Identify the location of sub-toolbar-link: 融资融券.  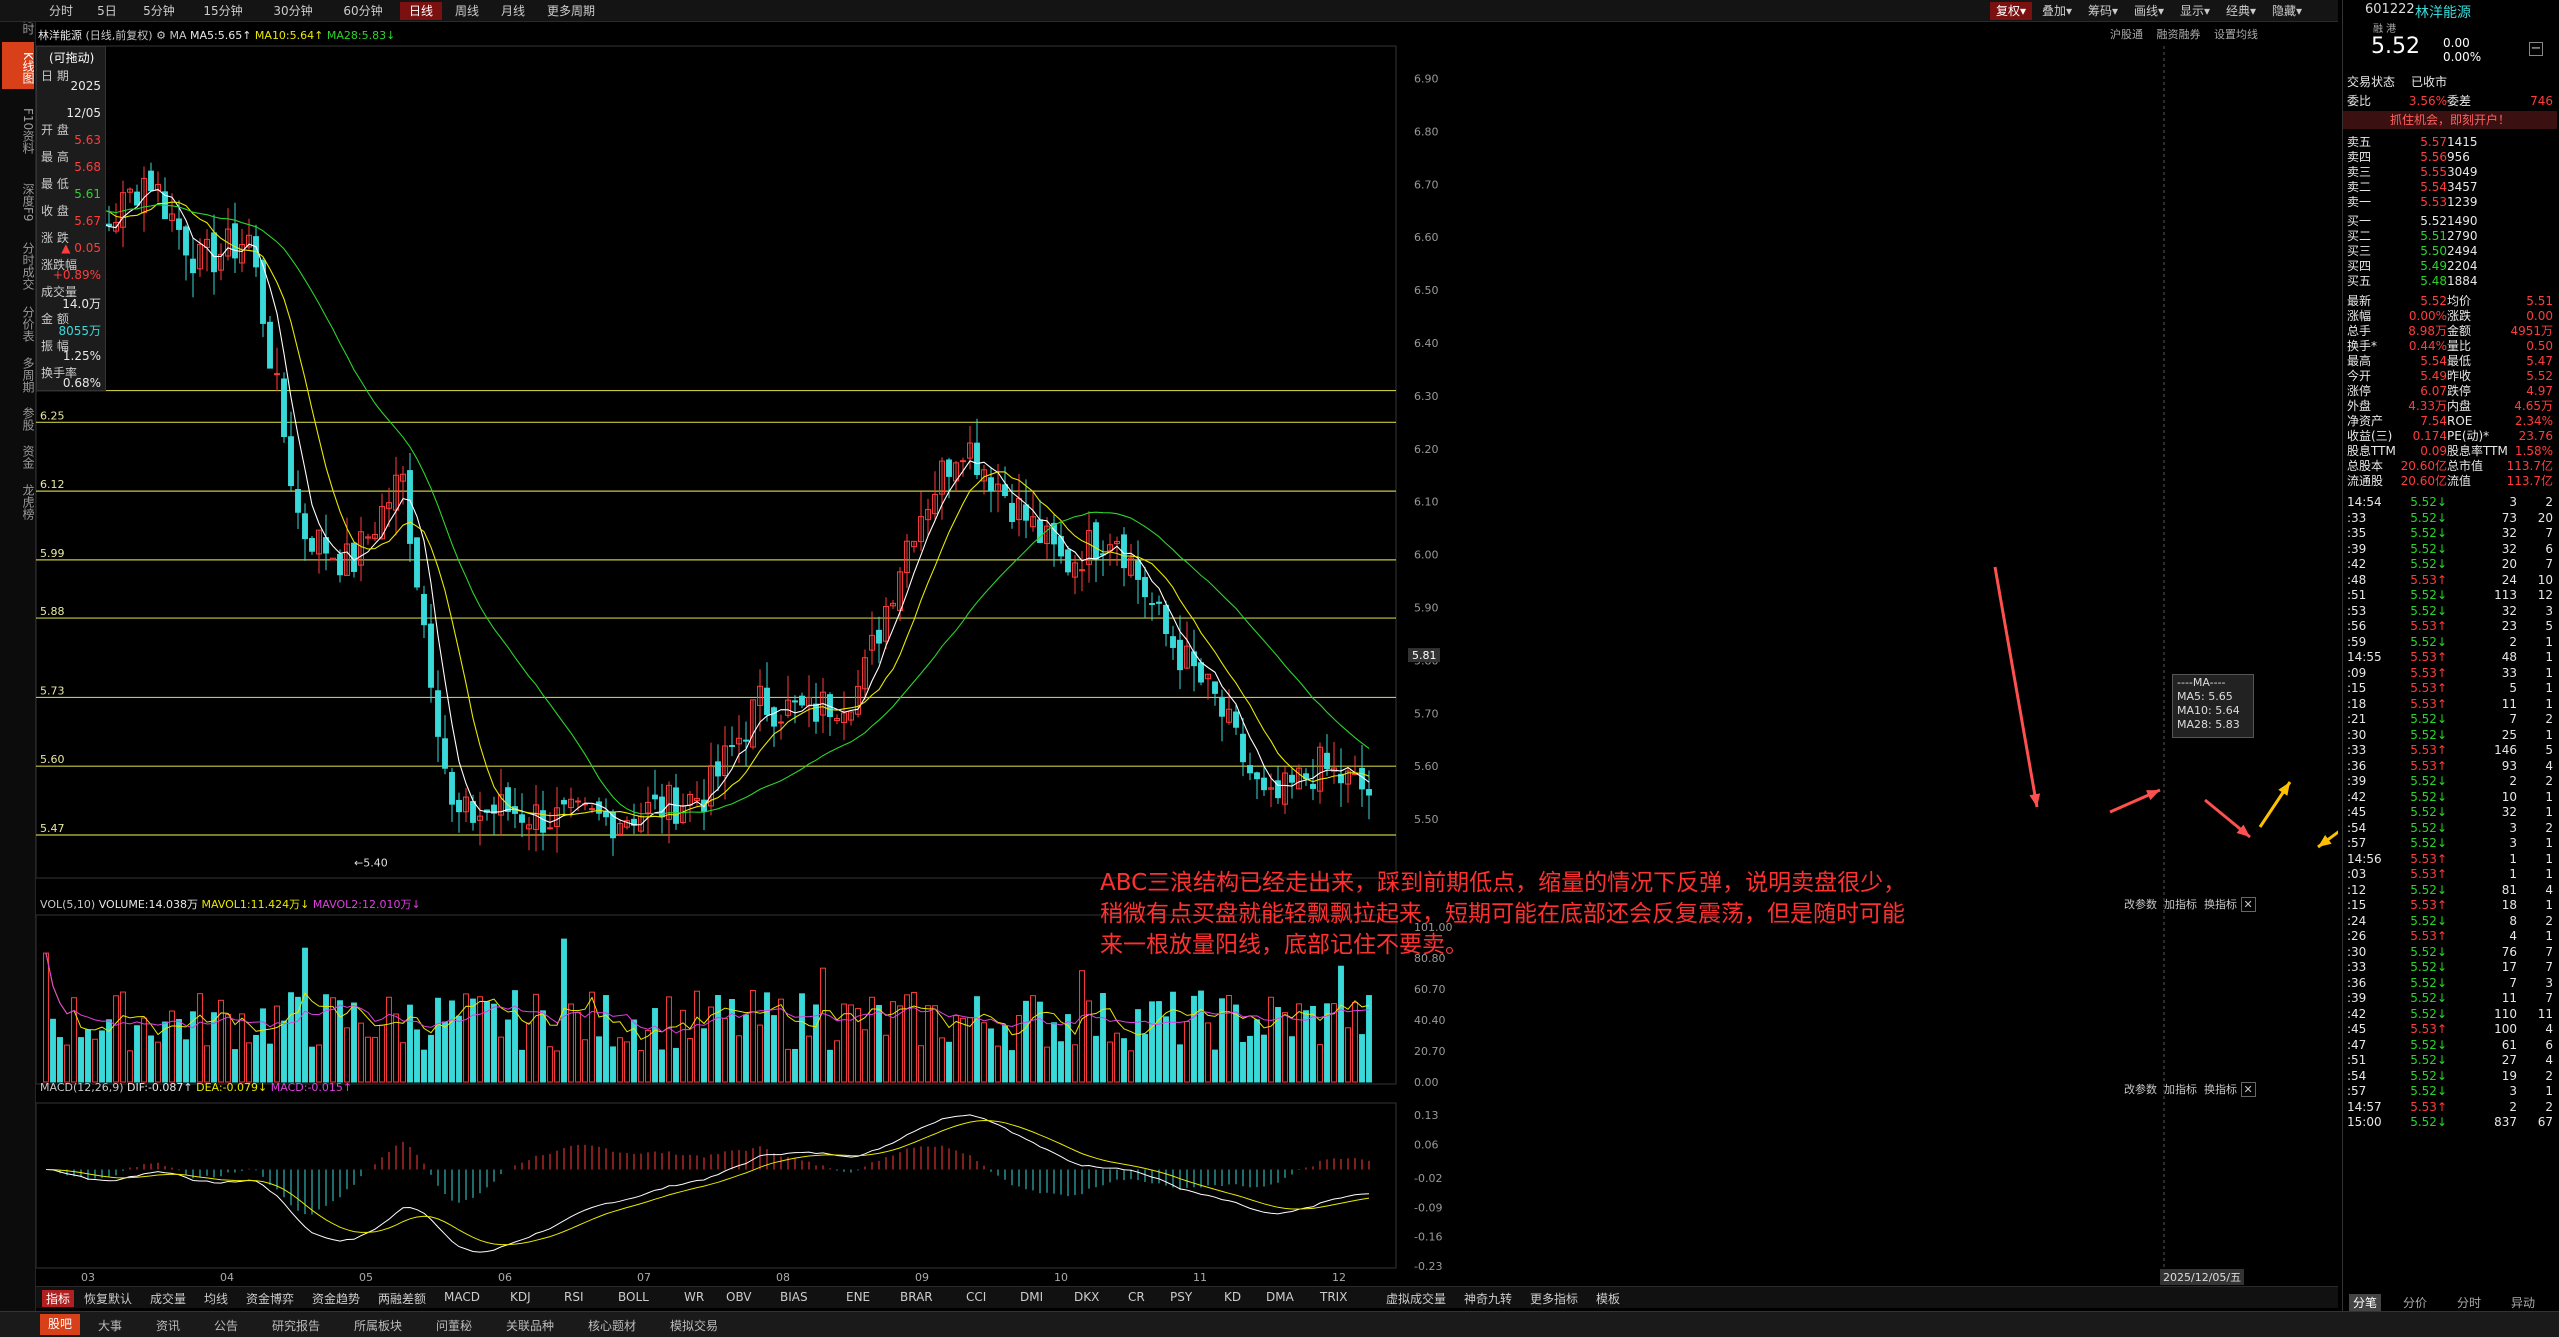
(2180, 34).